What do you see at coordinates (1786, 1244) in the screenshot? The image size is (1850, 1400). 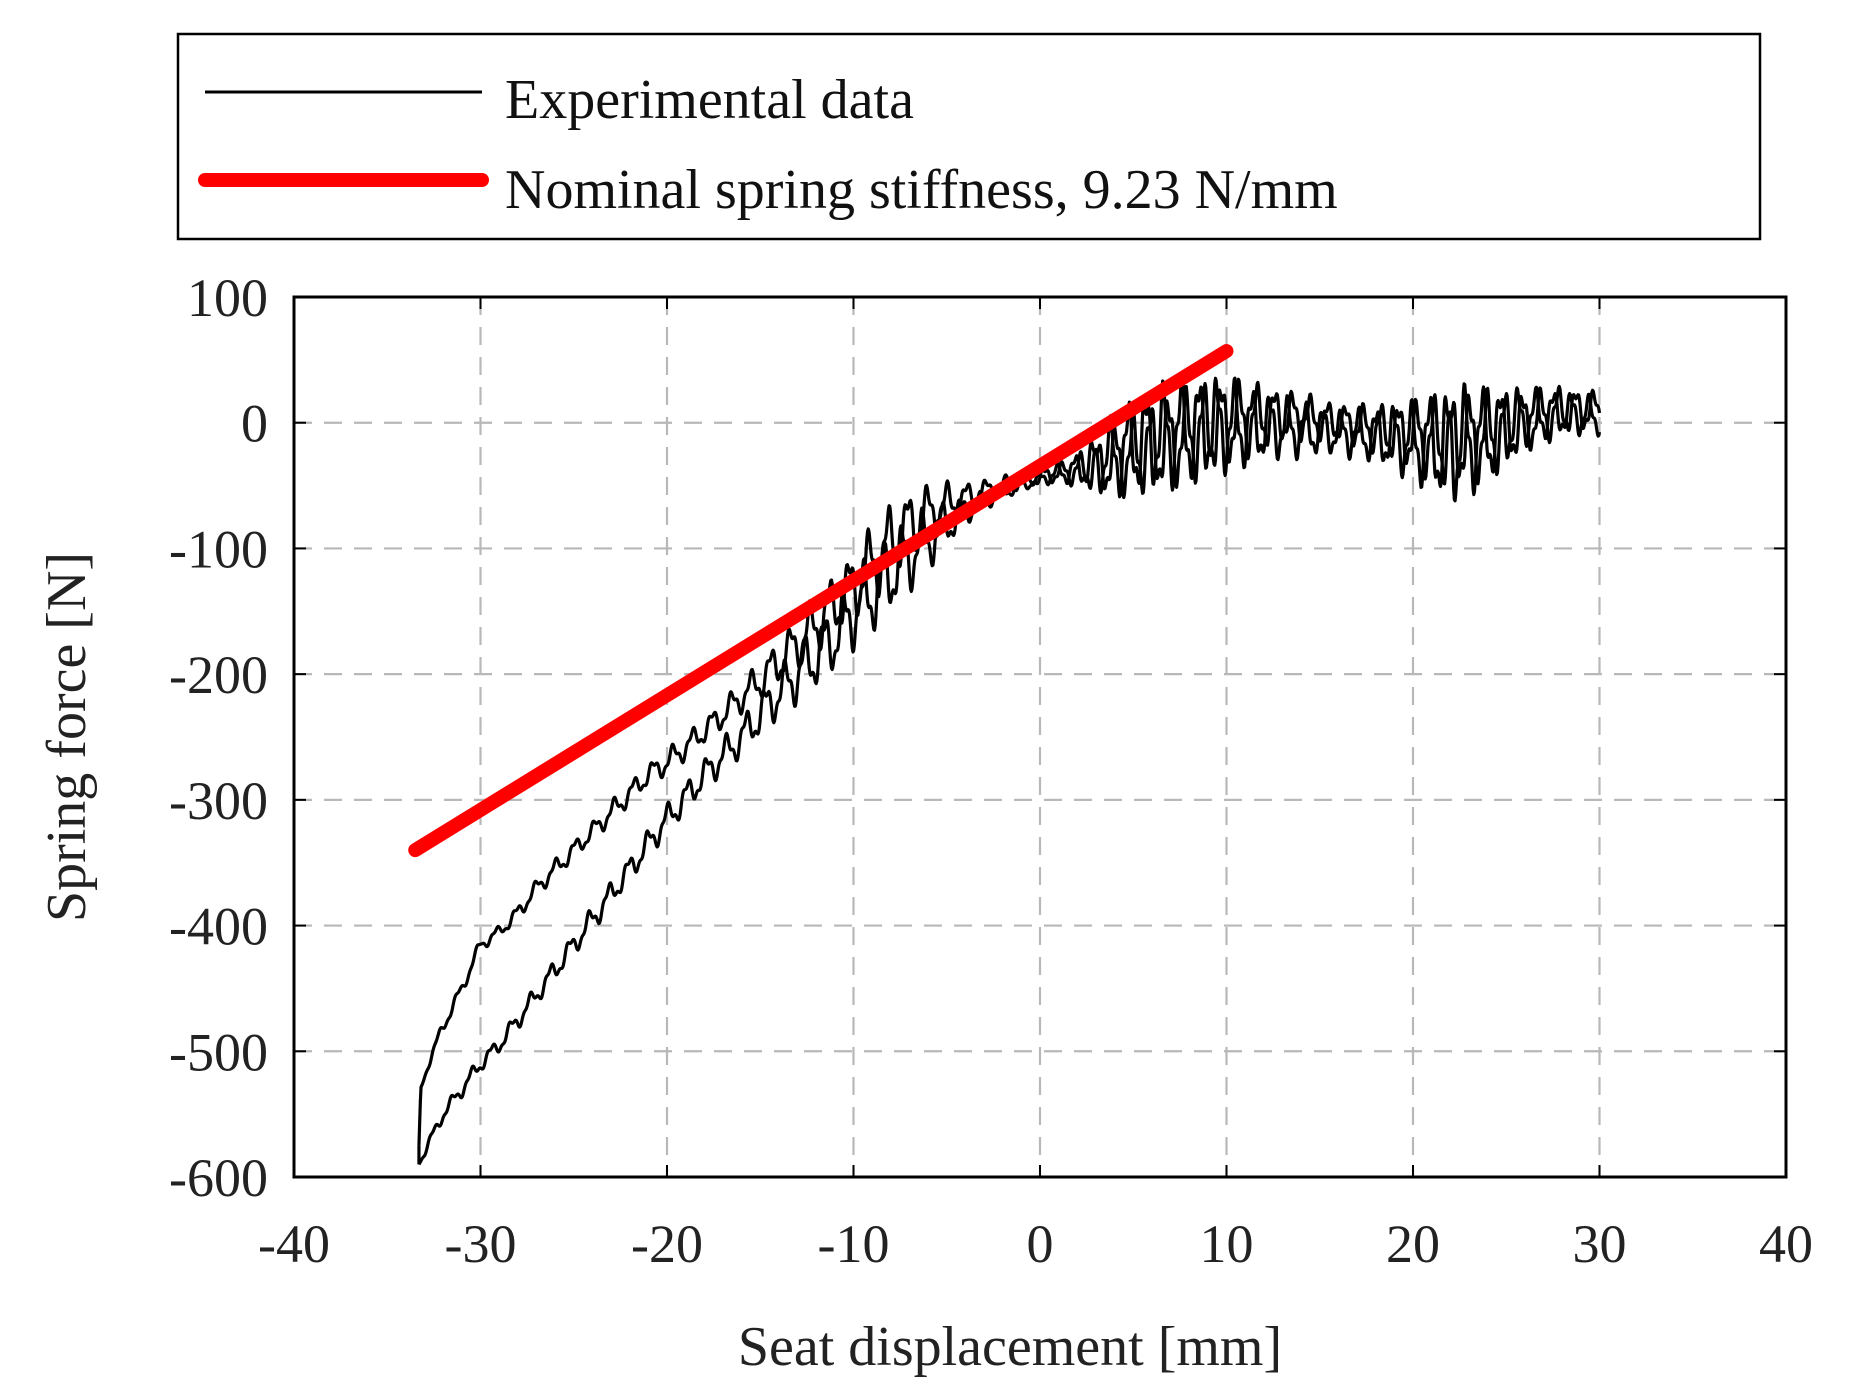 I see `x-tick-label: 40` at bounding box center [1786, 1244].